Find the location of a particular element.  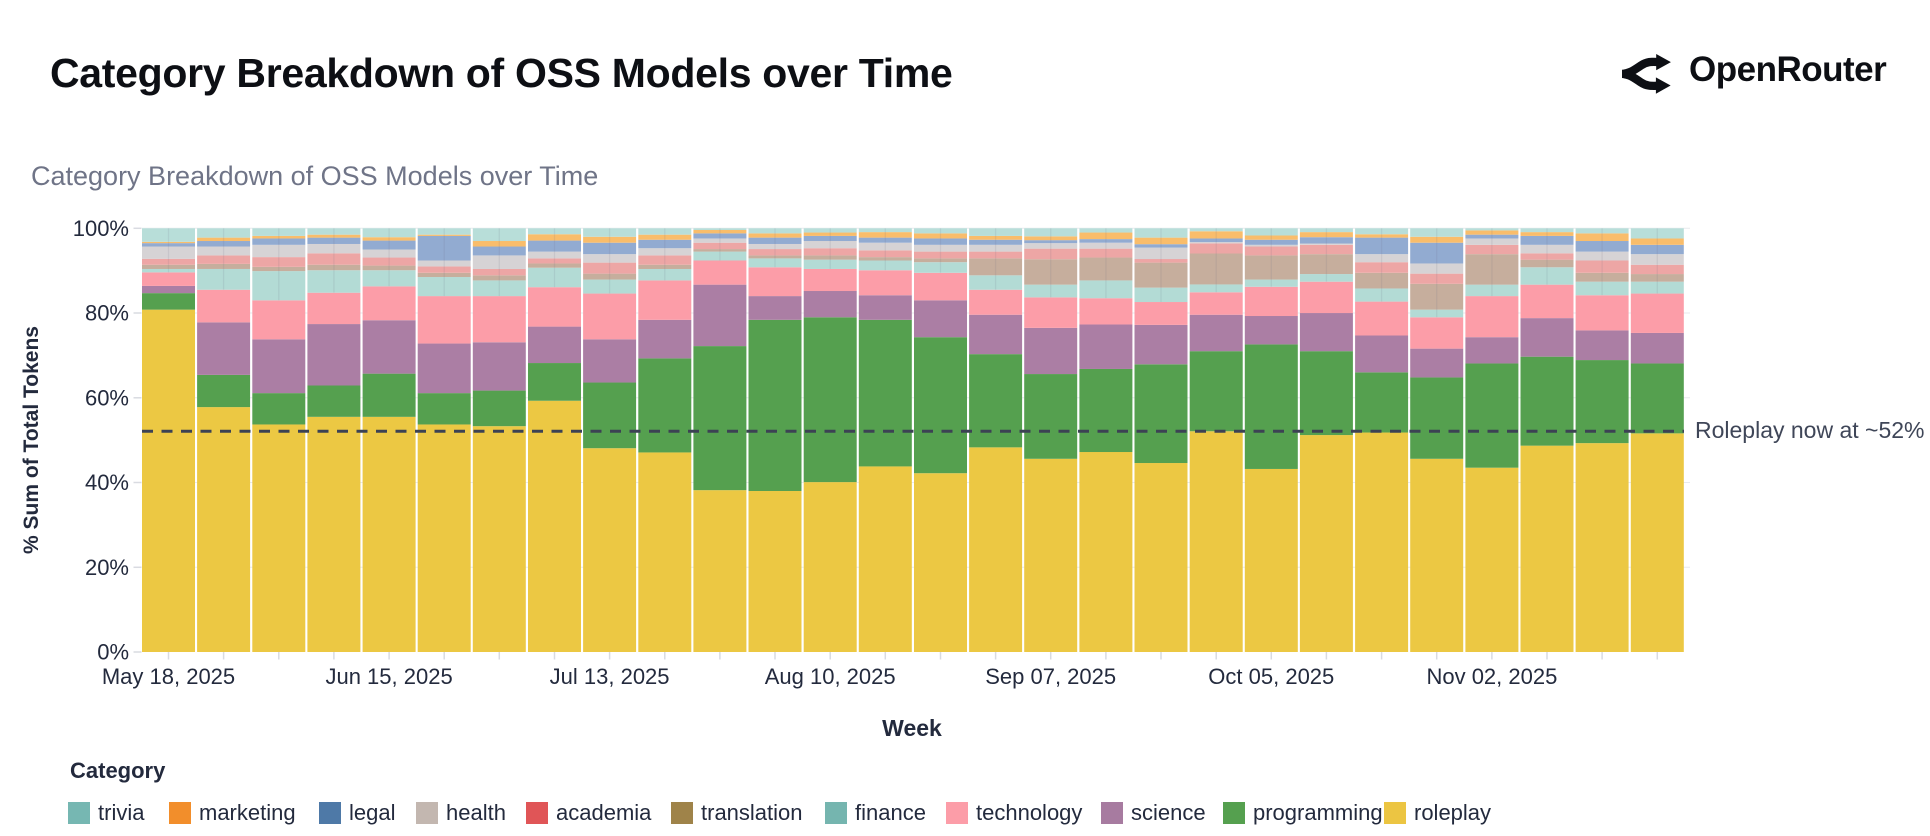

svg-text: legal is located at coordinates (372, 812).